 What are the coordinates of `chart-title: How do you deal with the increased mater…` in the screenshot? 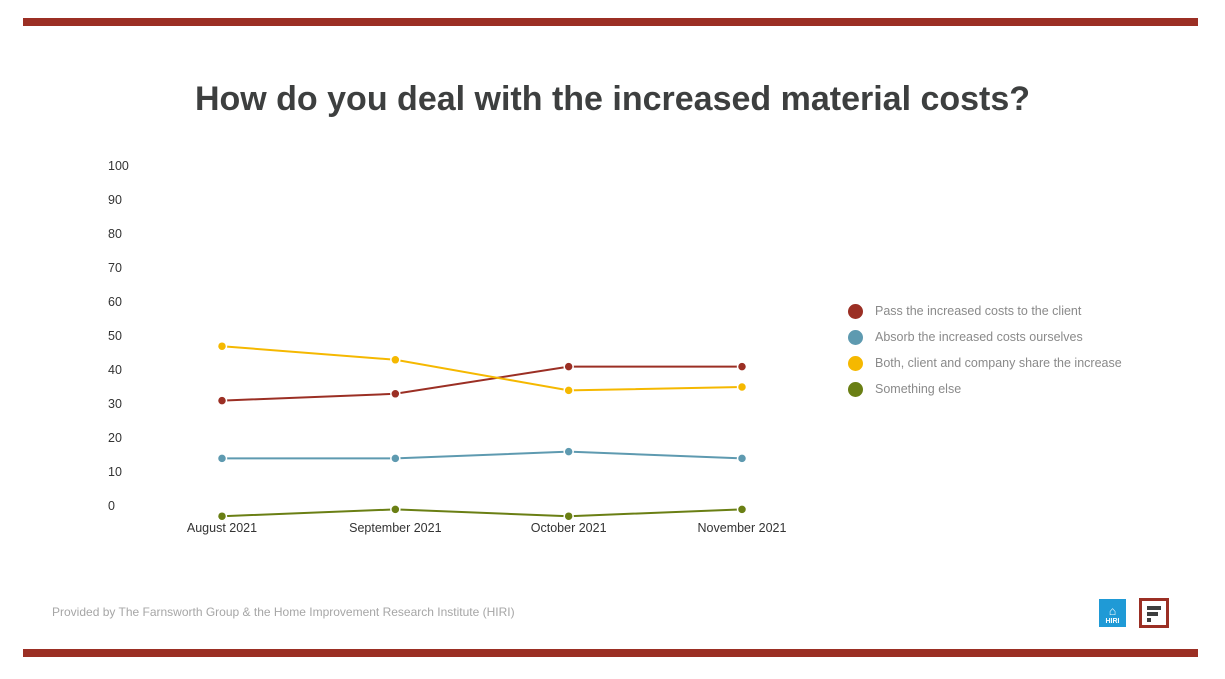 It's located at (612, 99).